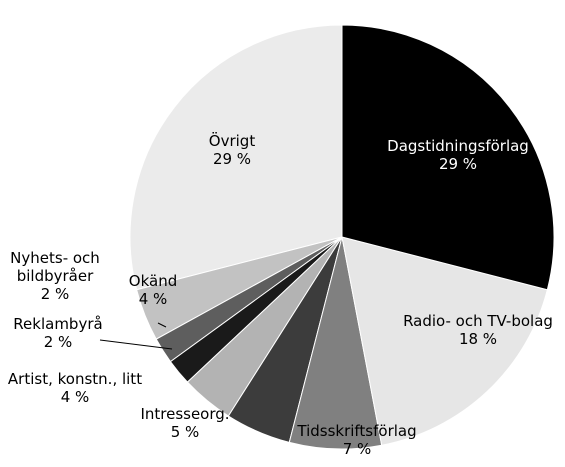  Describe the element at coordinates (232, 141) in the screenshot. I see `category-label: Övrigt` at that location.